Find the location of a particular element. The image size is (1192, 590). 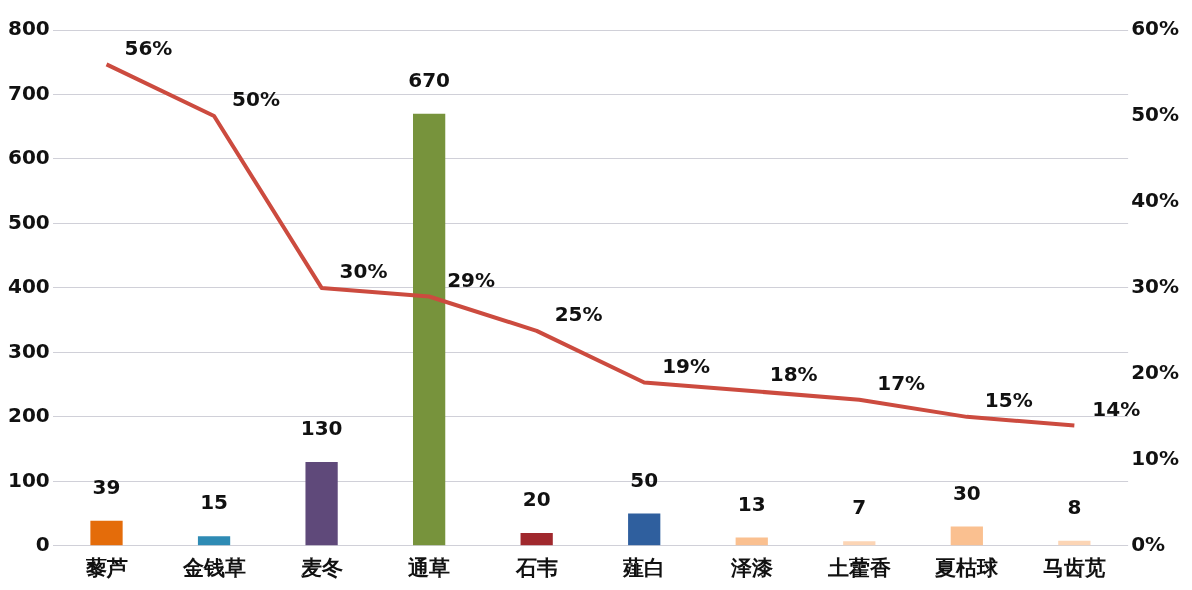

y2-tick-label: 30% is located at coordinates (1155, 286).